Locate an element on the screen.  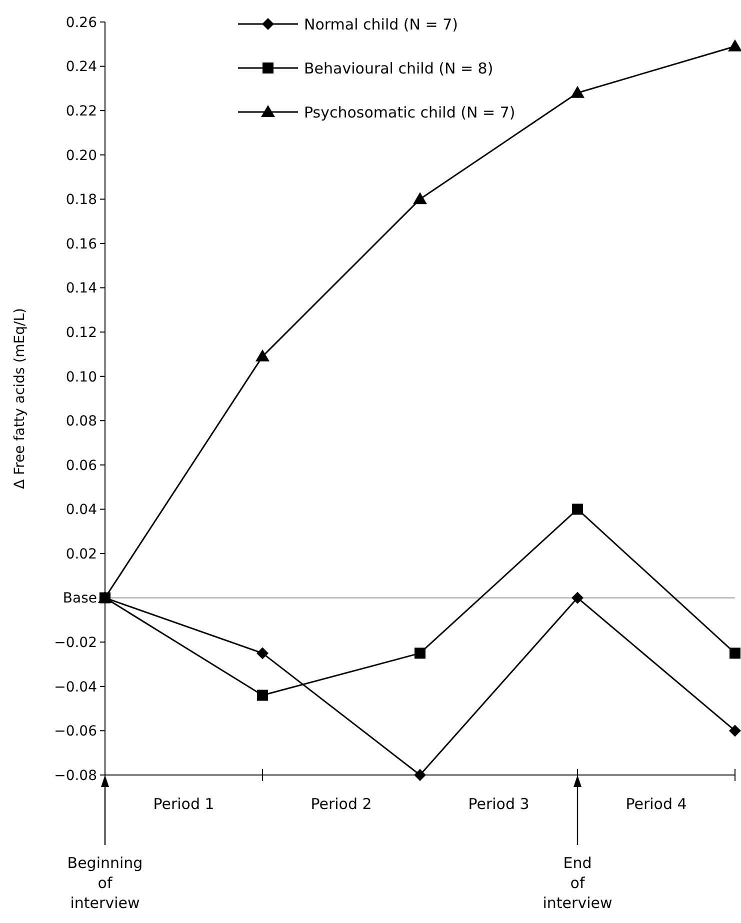
y-tick-label: −0.06 is located at coordinates (76, 732).